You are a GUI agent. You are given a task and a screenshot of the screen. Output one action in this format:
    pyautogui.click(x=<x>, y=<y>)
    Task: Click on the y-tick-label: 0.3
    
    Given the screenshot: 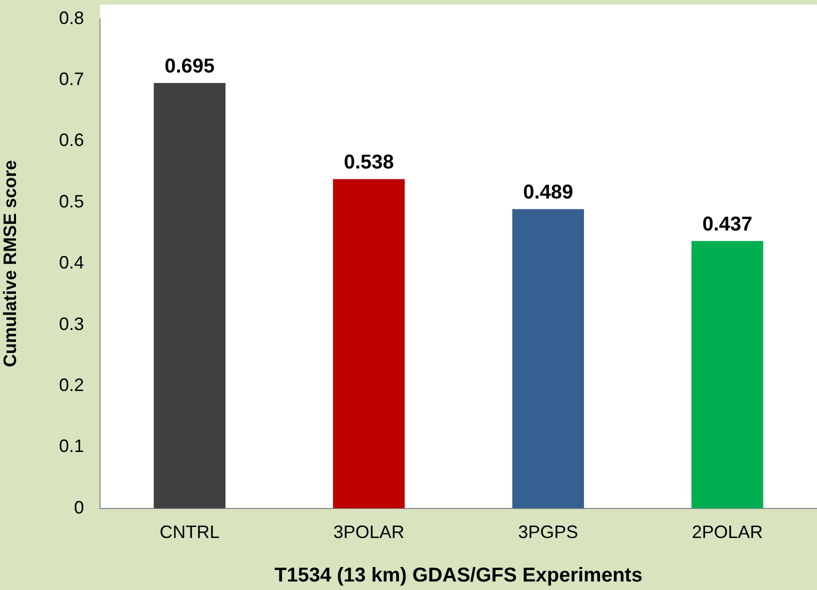 What is the action you would take?
    pyautogui.click(x=71, y=324)
    